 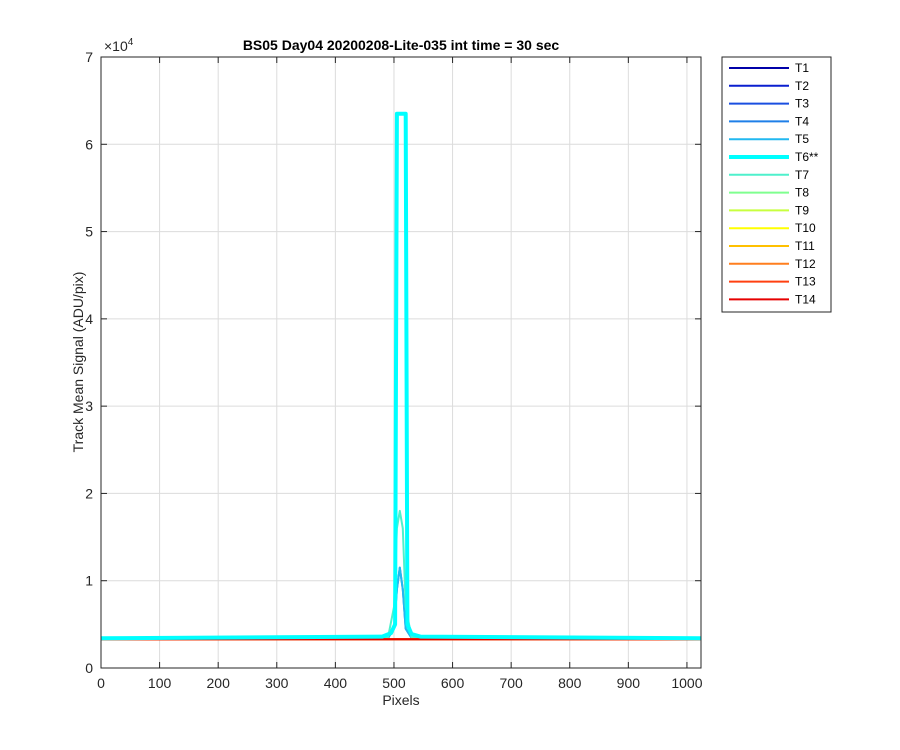 What do you see at coordinates (629, 683) in the screenshot?
I see `x-tick-label: 900` at bounding box center [629, 683].